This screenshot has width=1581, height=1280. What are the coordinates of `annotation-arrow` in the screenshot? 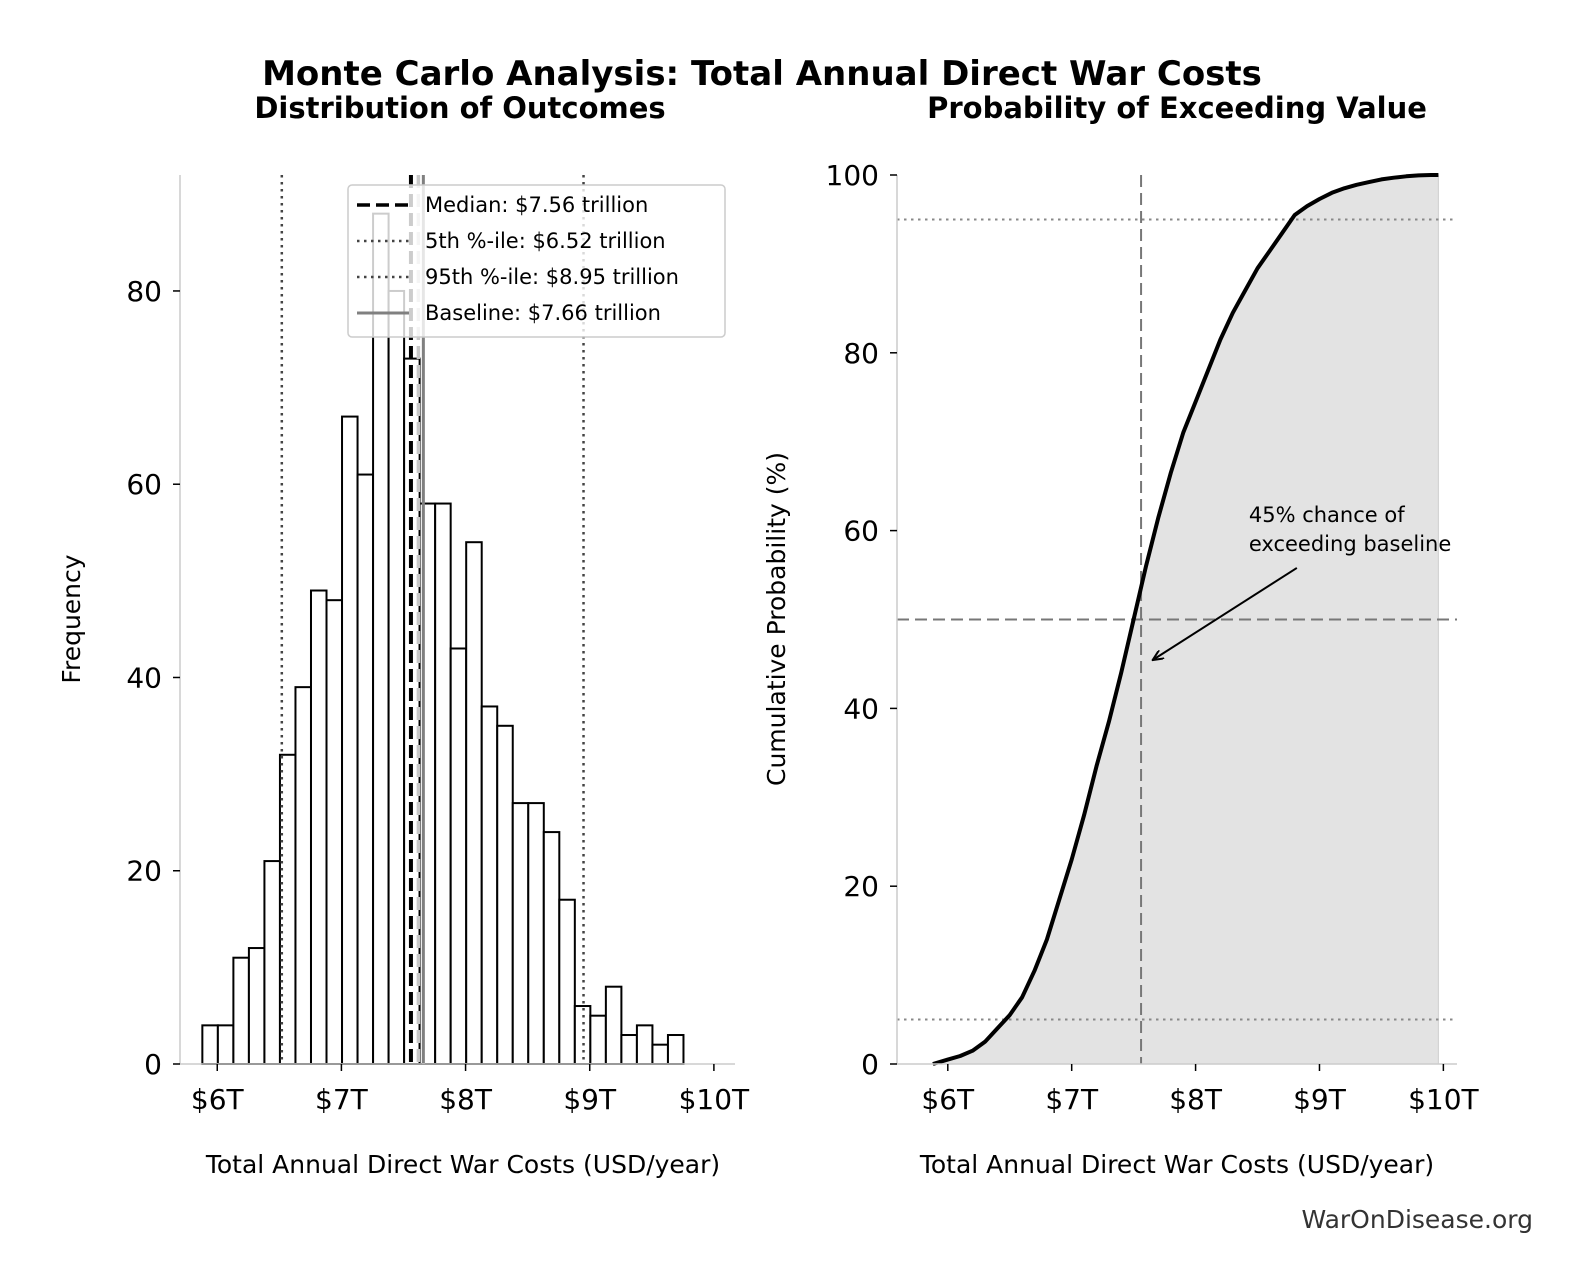 It's located at (1225, 613).